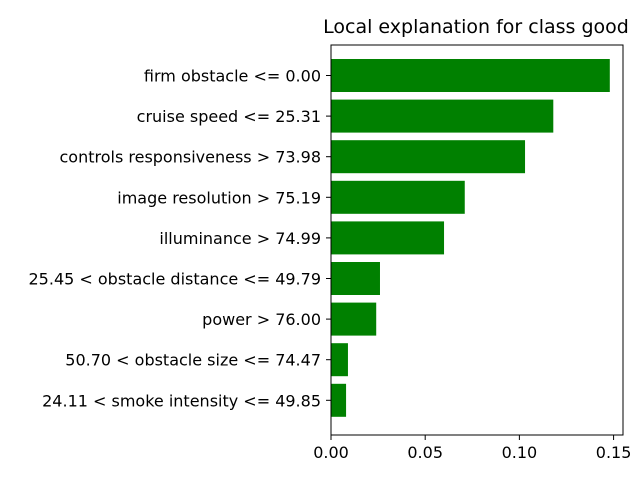 This screenshot has width=640, height=480. Describe the element at coordinates (219, 197) in the screenshot. I see `y-tick-label-3: image resolution > 75.19` at that location.